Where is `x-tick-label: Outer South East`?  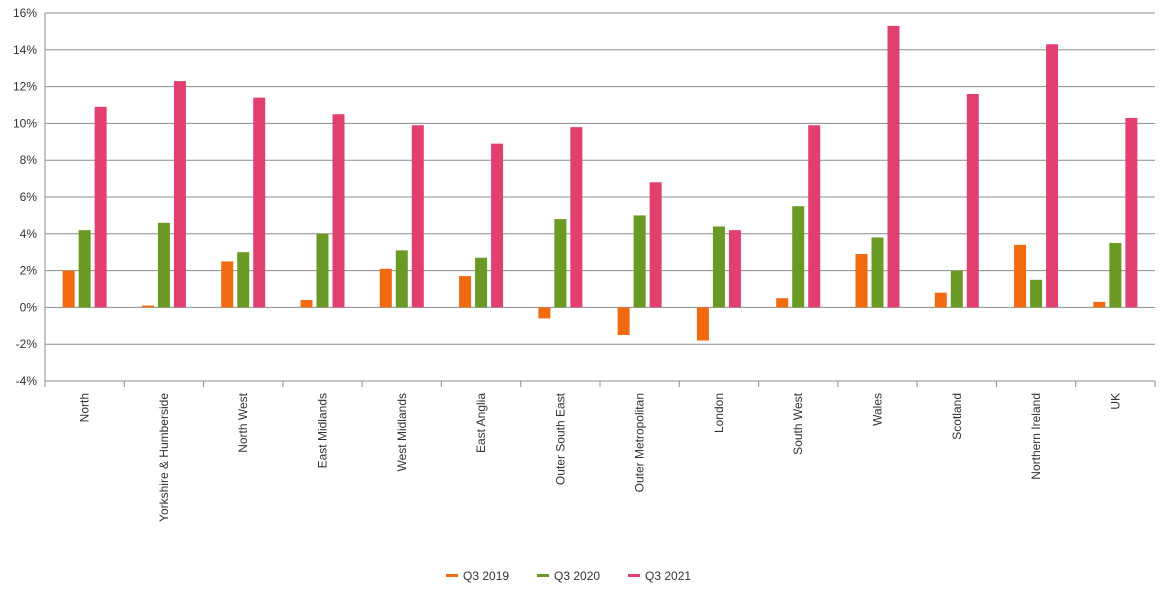 x-tick-label: Outer South East is located at coordinates (560, 438).